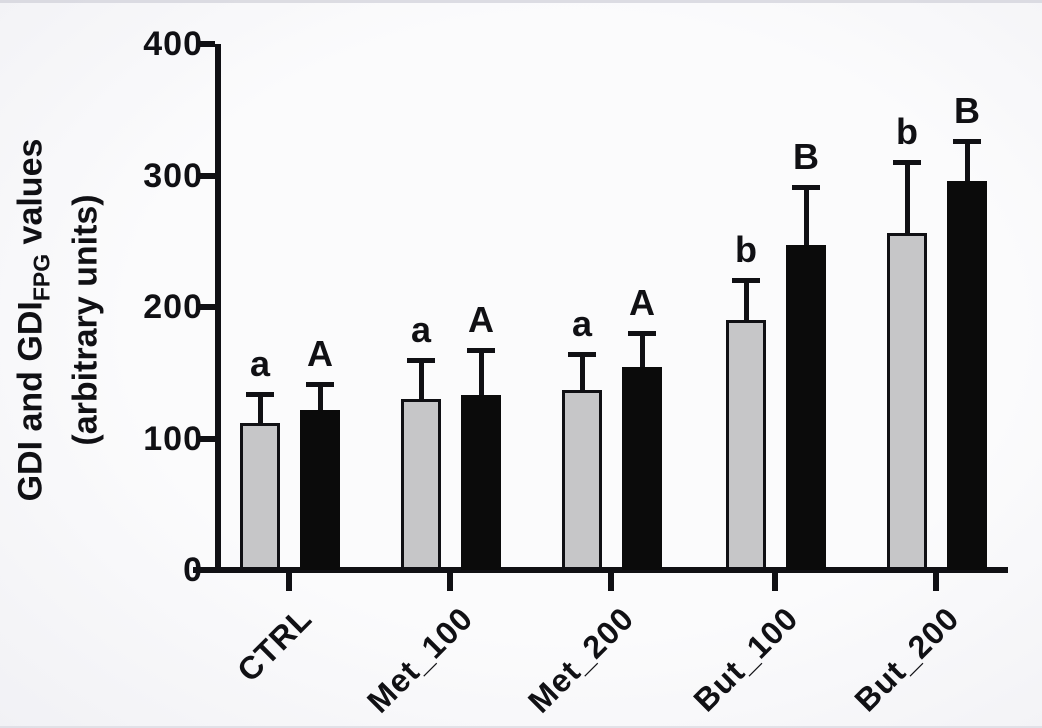  What do you see at coordinates (580, 660) in the screenshot?
I see `x-axis-label: Met_200` at bounding box center [580, 660].